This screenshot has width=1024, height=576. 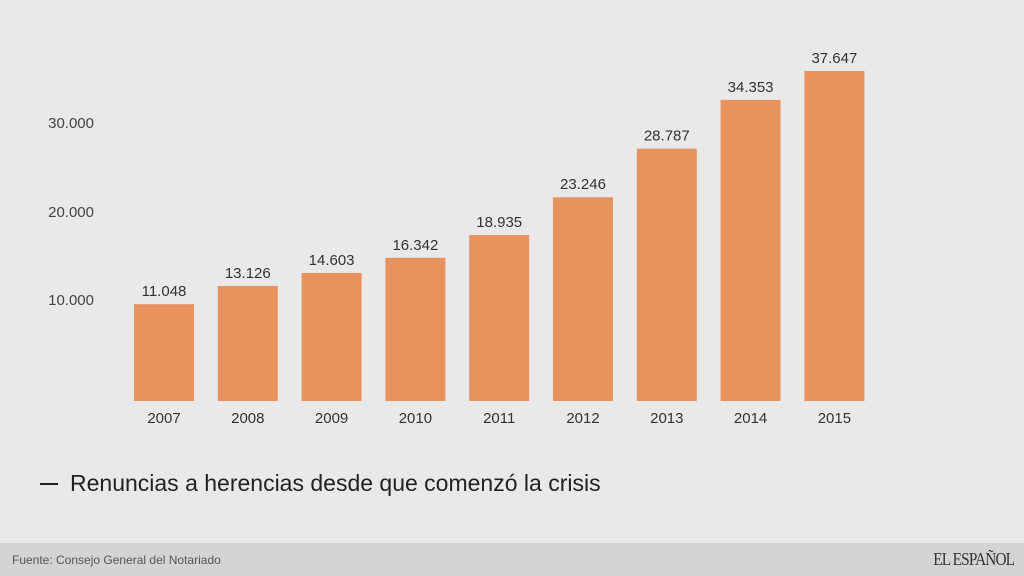 What do you see at coordinates (332, 260) in the screenshot?
I see `data-label: 14.603` at bounding box center [332, 260].